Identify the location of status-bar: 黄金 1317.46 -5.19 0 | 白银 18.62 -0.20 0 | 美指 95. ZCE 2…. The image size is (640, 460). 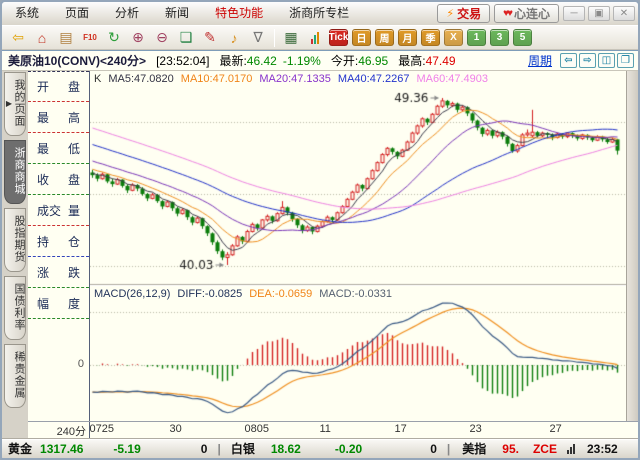
(320, 448).